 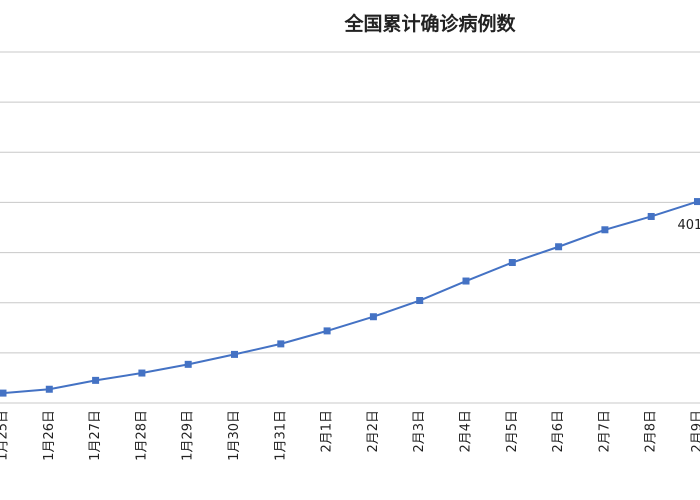 What do you see at coordinates (373, 431) in the screenshot?
I see `x-tick-label: 2月2日` at bounding box center [373, 431].